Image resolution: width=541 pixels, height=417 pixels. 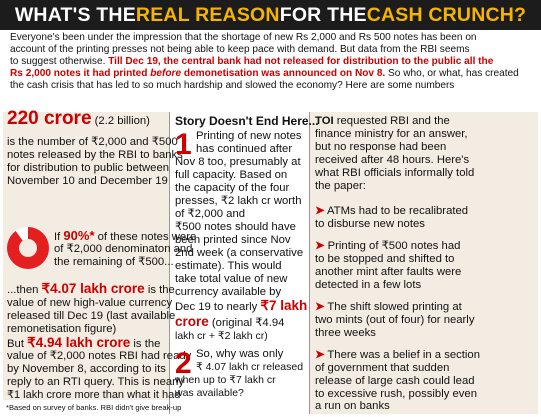 What do you see at coordinates (239, 253) in the screenshot?
I see `story-line: 2nd week (a conservative` at bounding box center [239, 253].